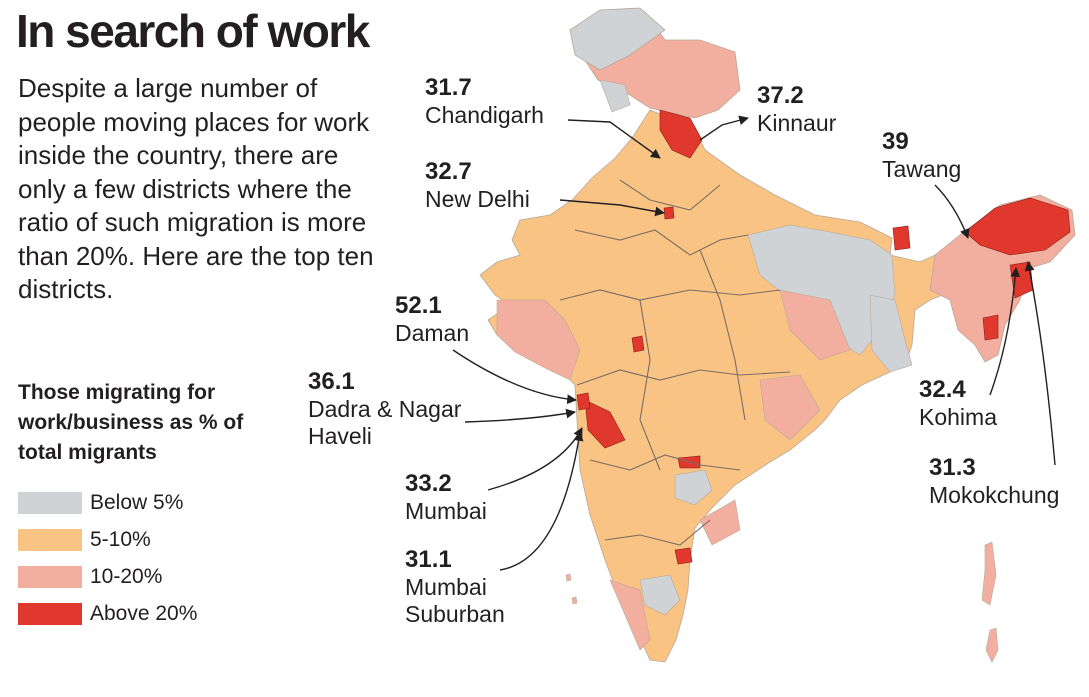 Image resolution: width=1089 pixels, height=697 pixels. What do you see at coordinates (683, 556) in the screenshot?
I see `bangalore-red-district` at bounding box center [683, 556].